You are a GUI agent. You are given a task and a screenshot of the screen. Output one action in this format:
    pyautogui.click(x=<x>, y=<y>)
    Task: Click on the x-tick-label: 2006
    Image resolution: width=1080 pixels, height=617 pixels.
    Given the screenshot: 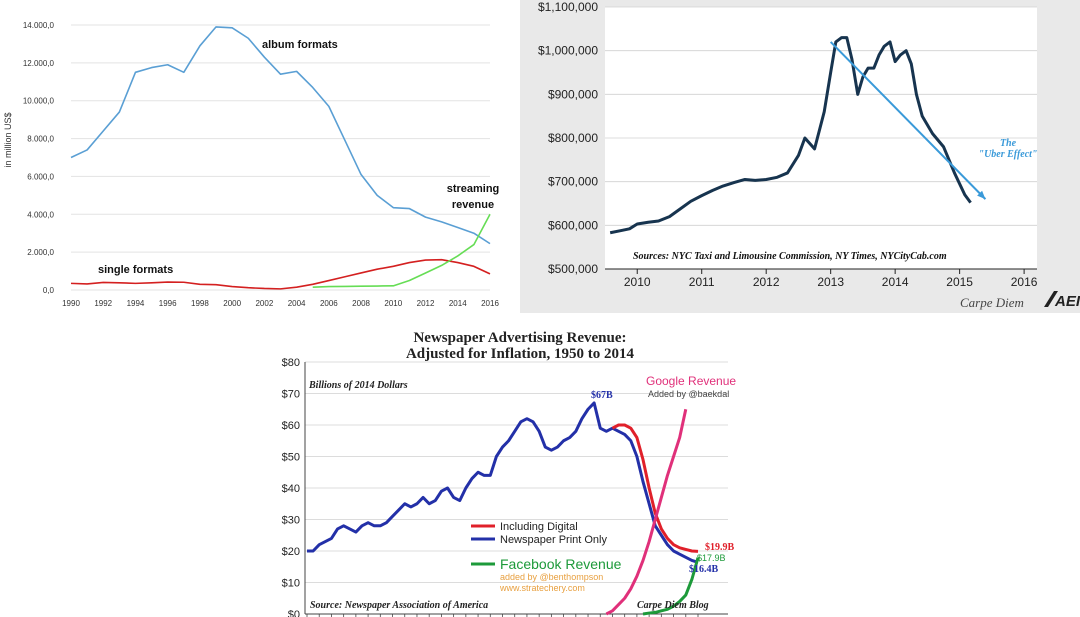 What is the action you would take?
    pyautogui.click(x=329, y=303)
    